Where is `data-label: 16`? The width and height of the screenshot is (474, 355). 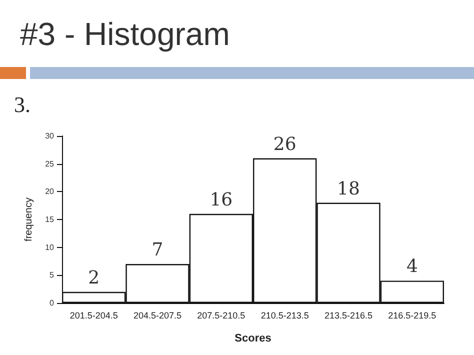
data-label: 16 is located at coordinates (221, 199).